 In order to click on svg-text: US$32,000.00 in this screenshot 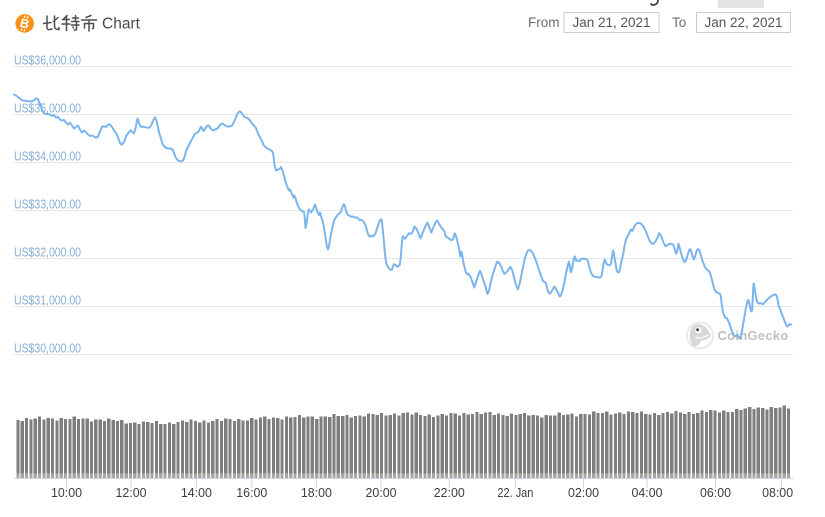, I will do `click(47, 252)`.